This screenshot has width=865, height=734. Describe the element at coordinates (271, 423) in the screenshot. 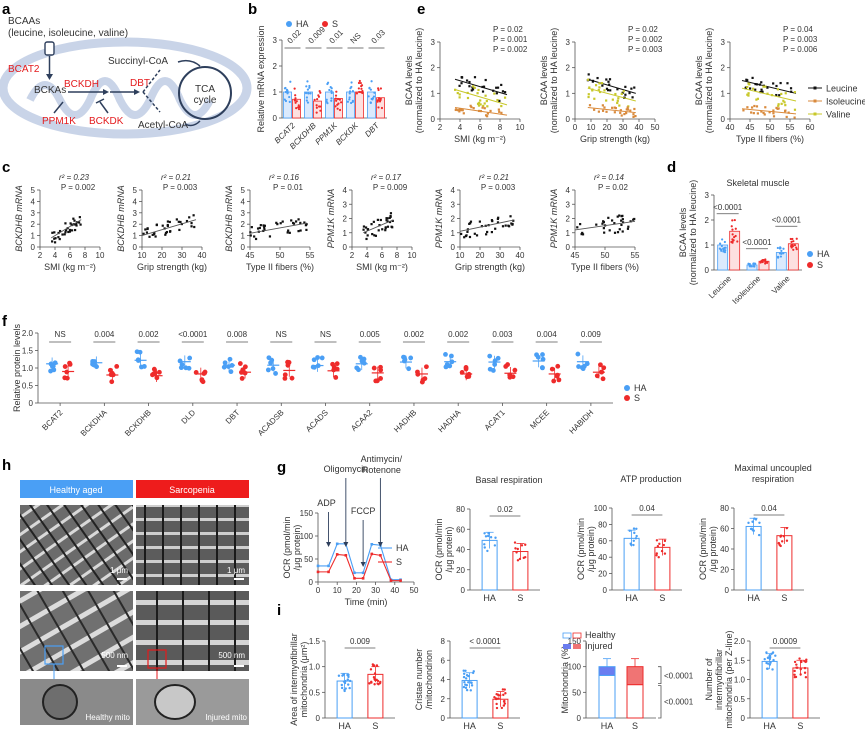

I see `x-tick-label: ACADSB` at that location.